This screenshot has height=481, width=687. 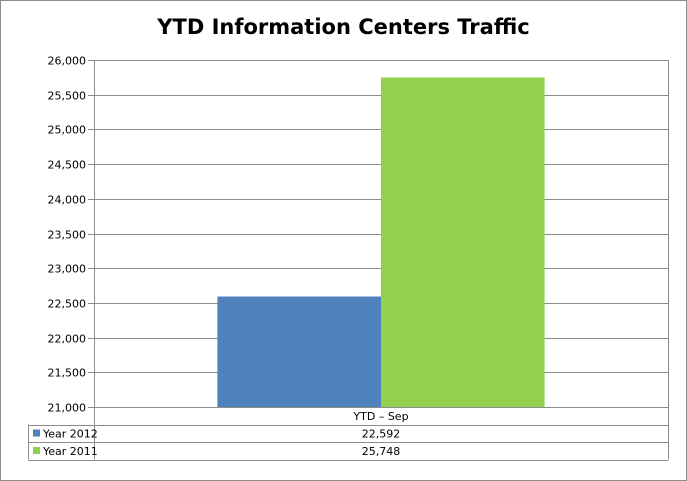 What do you see at coordinates (67, 130) in the screenshot?
I see `y-tick-label: 25,000` at bounding box center [67, 130].